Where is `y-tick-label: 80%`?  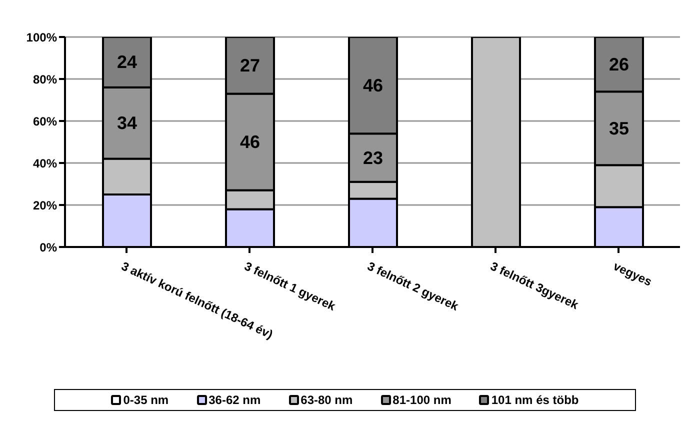 y-tick-label: 80% is located at coordinates (45, 79).